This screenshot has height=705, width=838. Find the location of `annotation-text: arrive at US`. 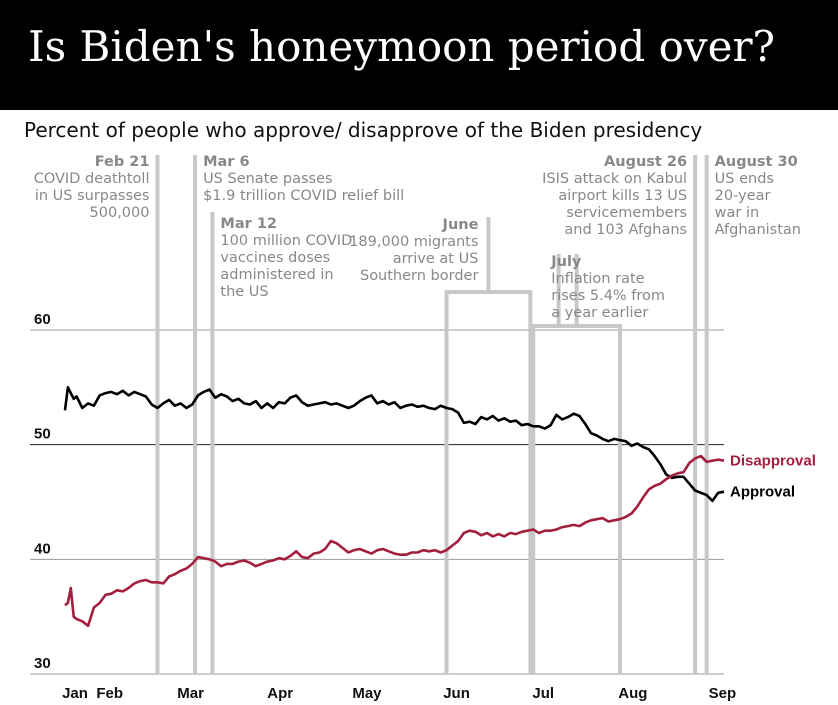

annotation-text: arrive at US is located at coordinates (436, 259).